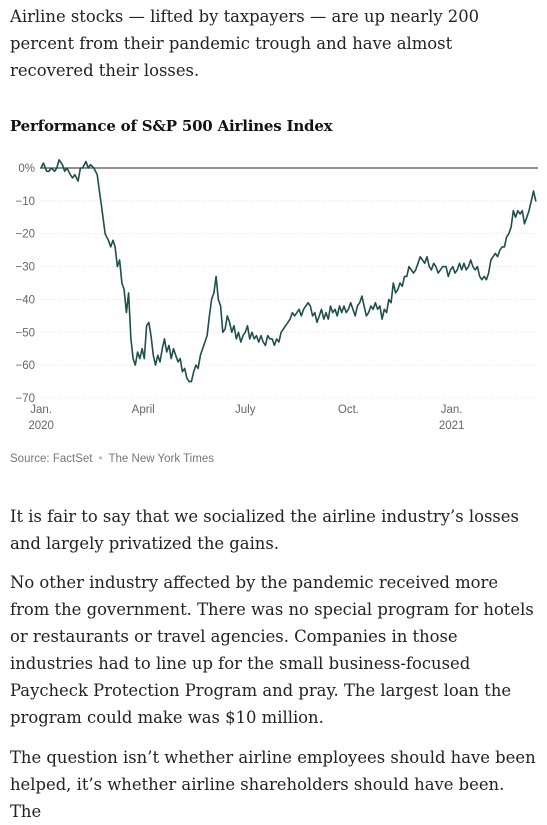  What do you see at coordinates (245, 410) in the screenshot?
I see `x-tick-label: July` at bounding box center [245, 410].